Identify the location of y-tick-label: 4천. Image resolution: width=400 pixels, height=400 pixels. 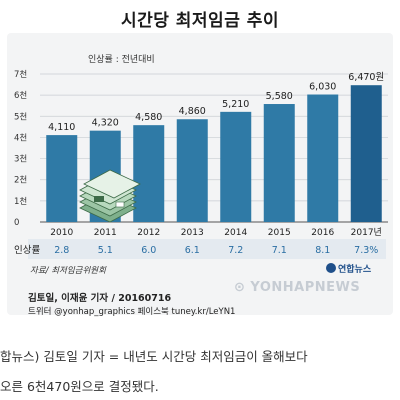
(20, 137).